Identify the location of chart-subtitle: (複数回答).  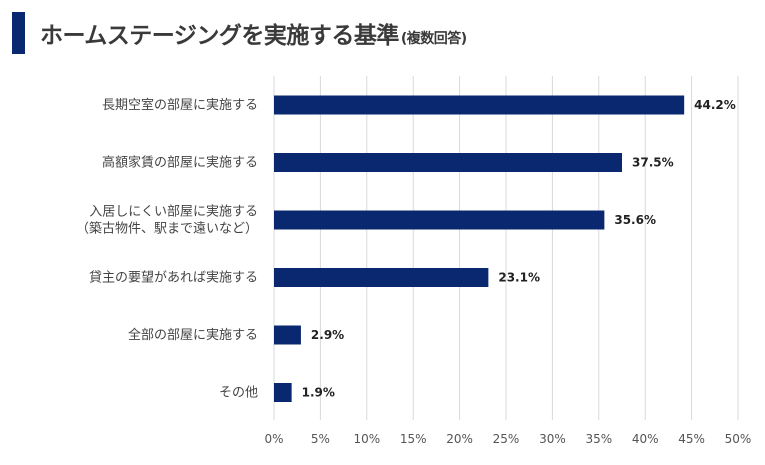
(433, 39).